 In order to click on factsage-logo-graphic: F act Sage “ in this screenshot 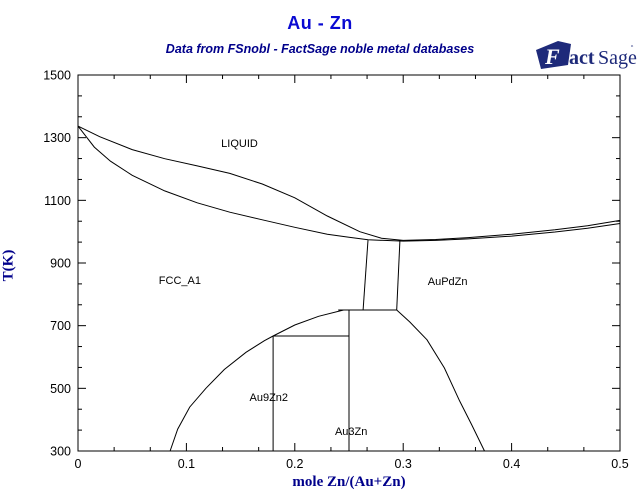, I will do `click(586, 55)`.